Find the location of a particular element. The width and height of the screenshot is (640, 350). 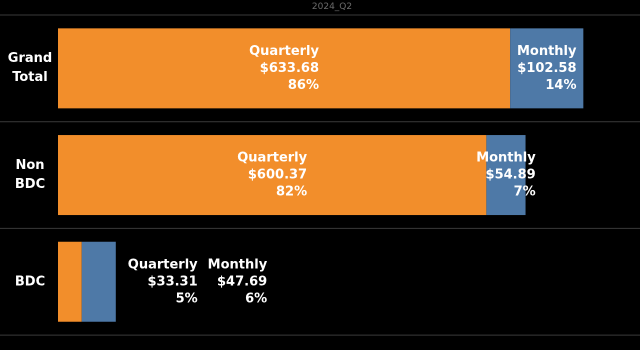

data-label: Monthly $47.69 6% is located at coordinates (238, 281).